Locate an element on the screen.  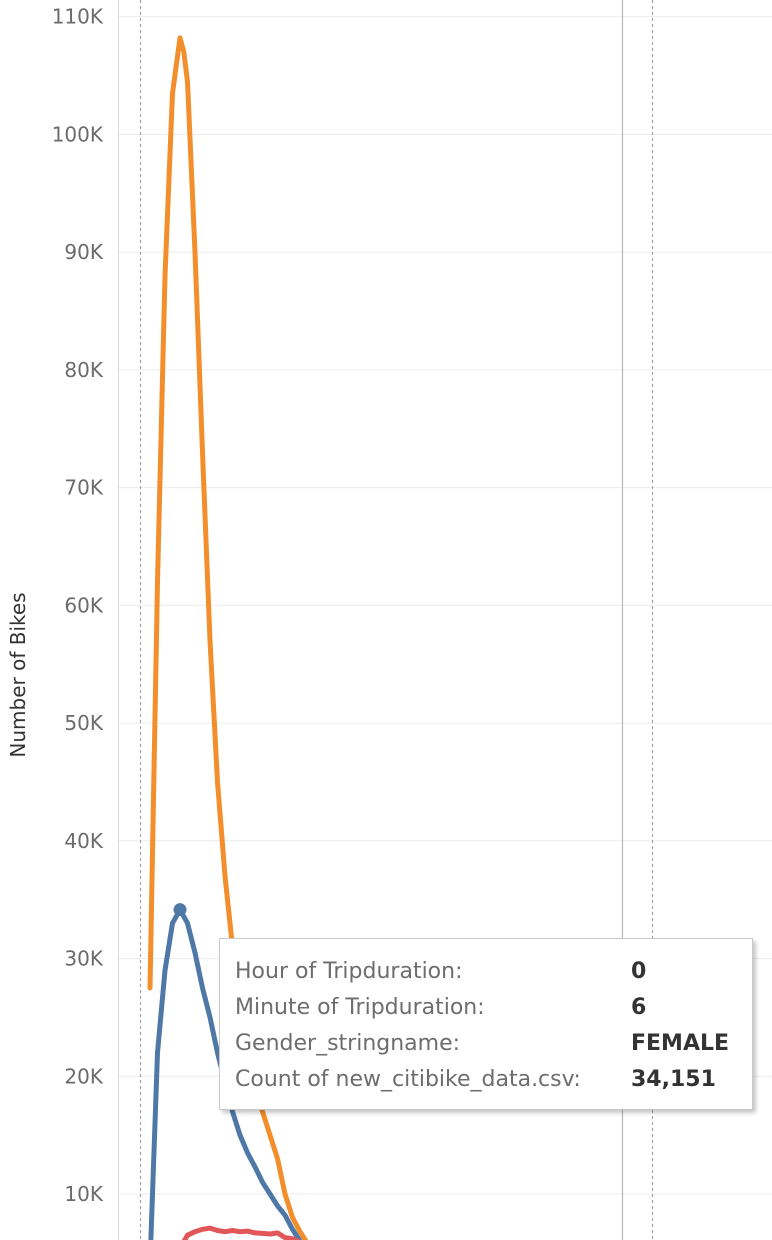
y-tick-label: 70K is located at coordinates (83, 488).